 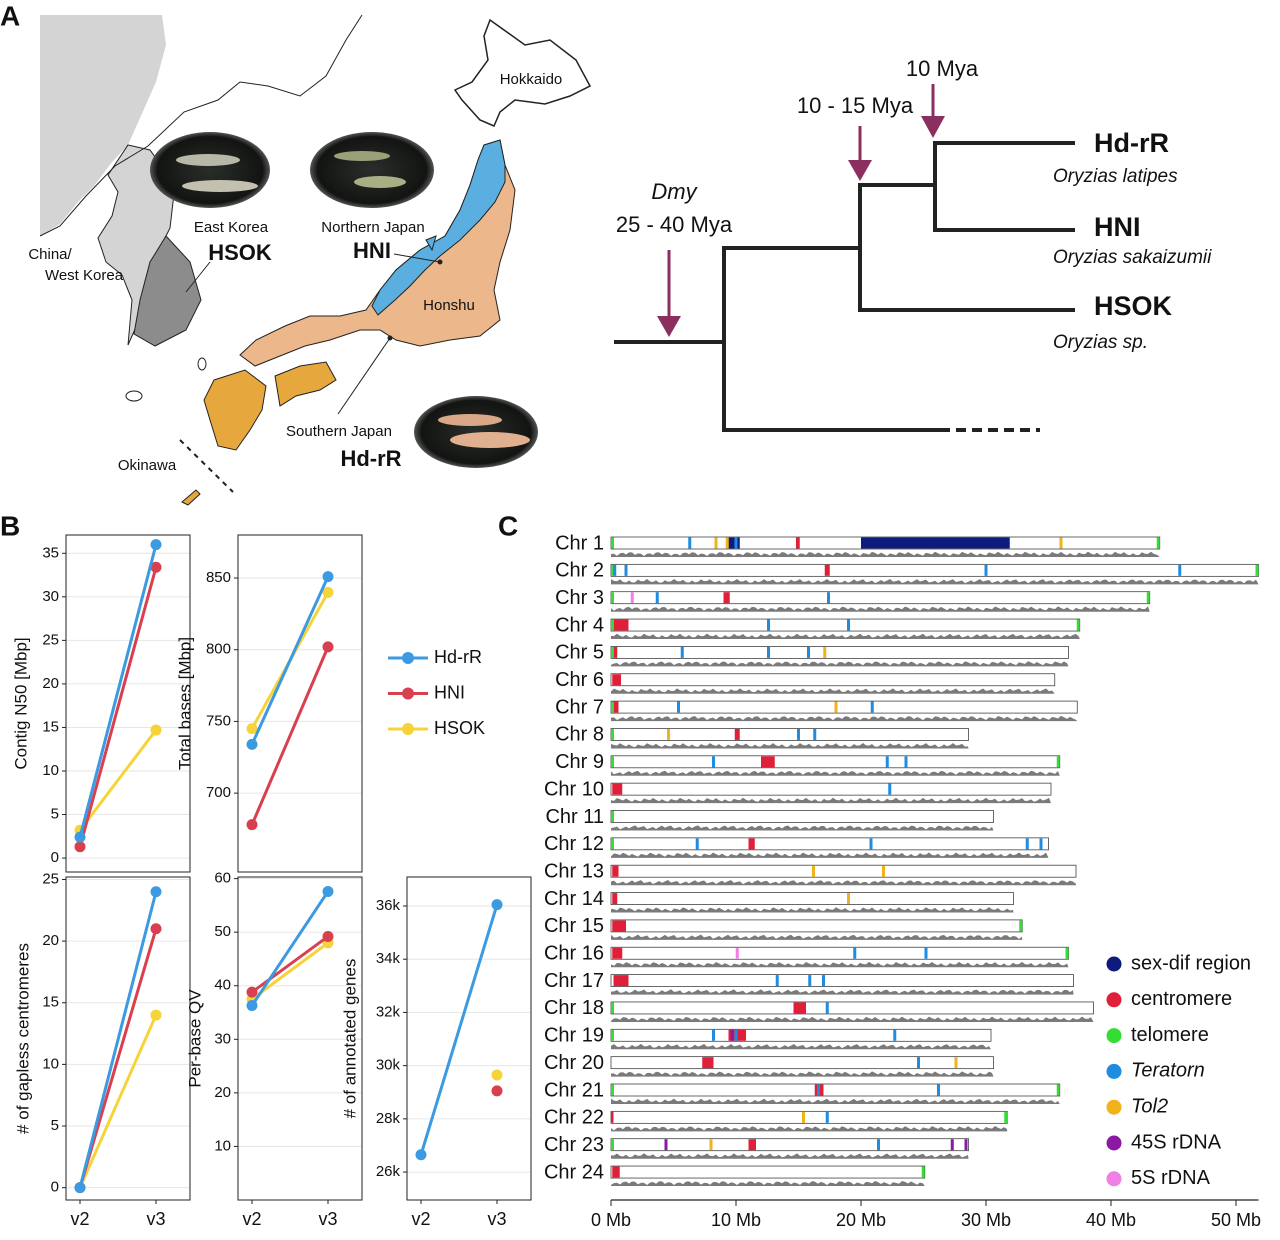 What do you see at coordinates (388, 905) in the screenshot?
I see `y-tick-label: 36k` at bounding box center [388, 905].